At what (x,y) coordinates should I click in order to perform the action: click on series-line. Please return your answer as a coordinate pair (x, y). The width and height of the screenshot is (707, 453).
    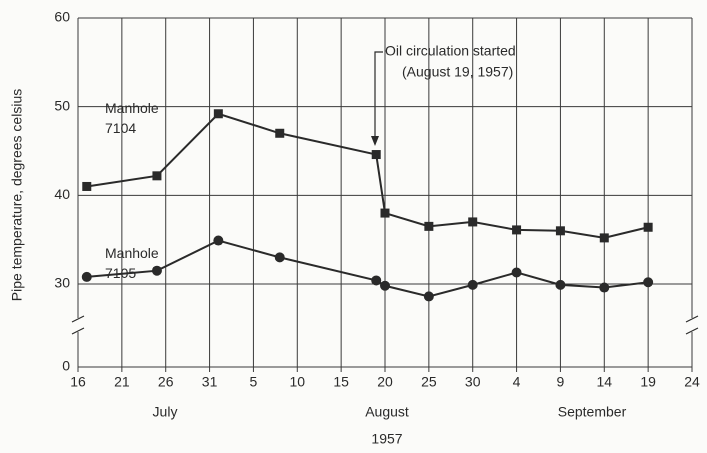
    Looking at the image, I should click on (367, 268).